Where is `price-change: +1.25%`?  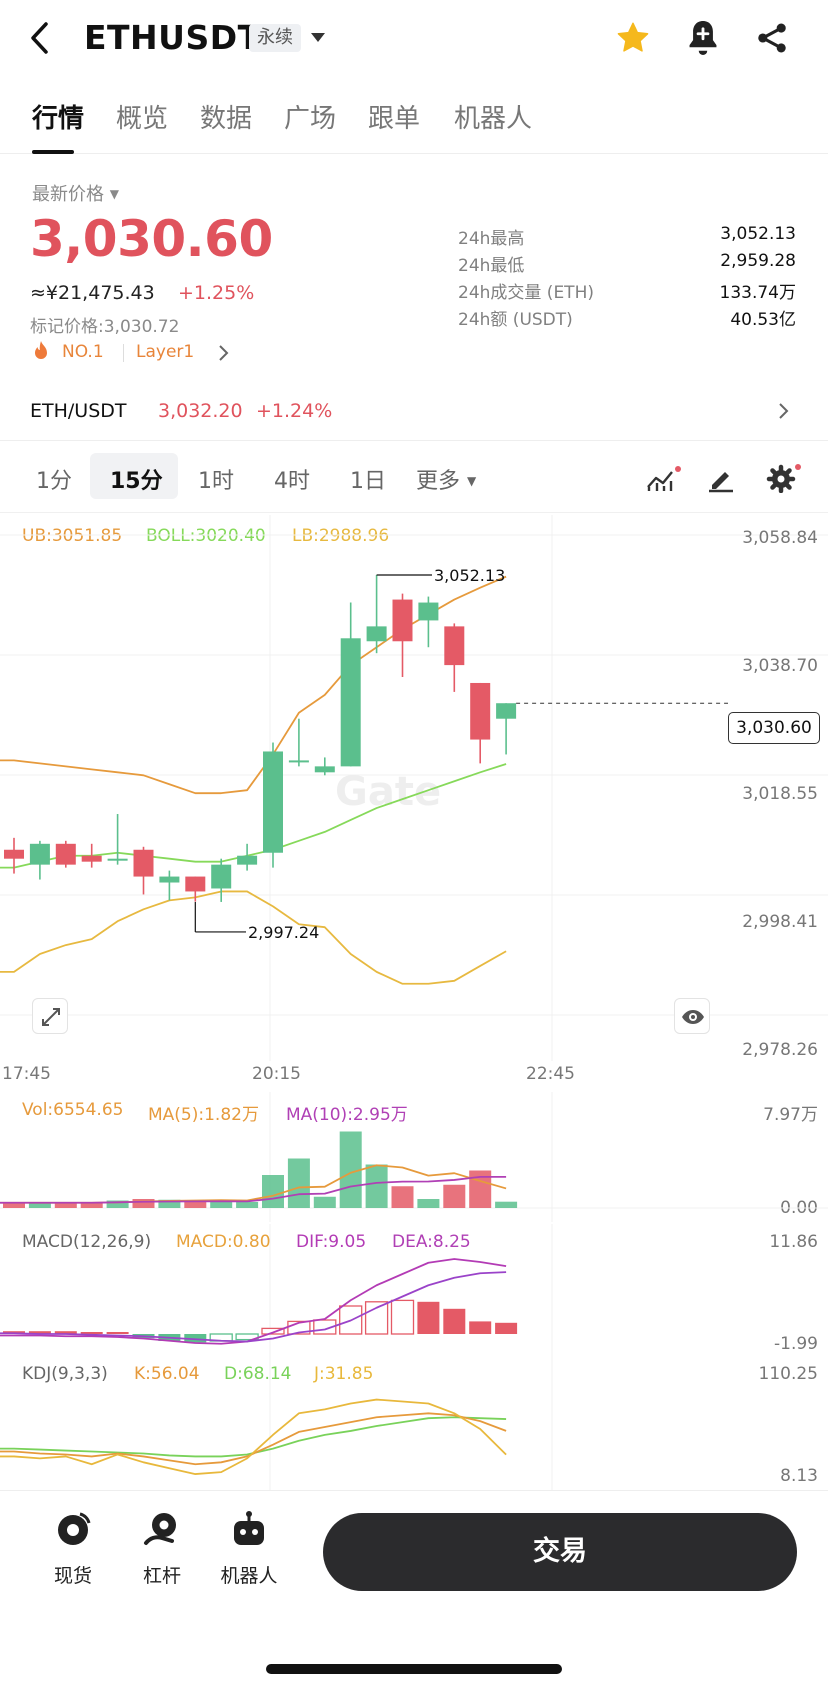 price-change: +1.25% is located at coordinates (216, 293).